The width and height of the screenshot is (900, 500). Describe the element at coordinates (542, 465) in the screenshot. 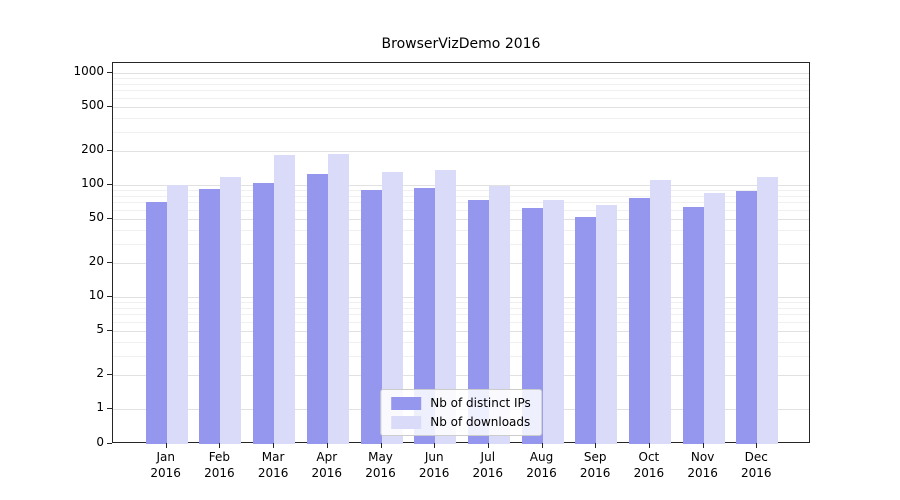

I see `x-tick-label: Aug 2016` at that location.